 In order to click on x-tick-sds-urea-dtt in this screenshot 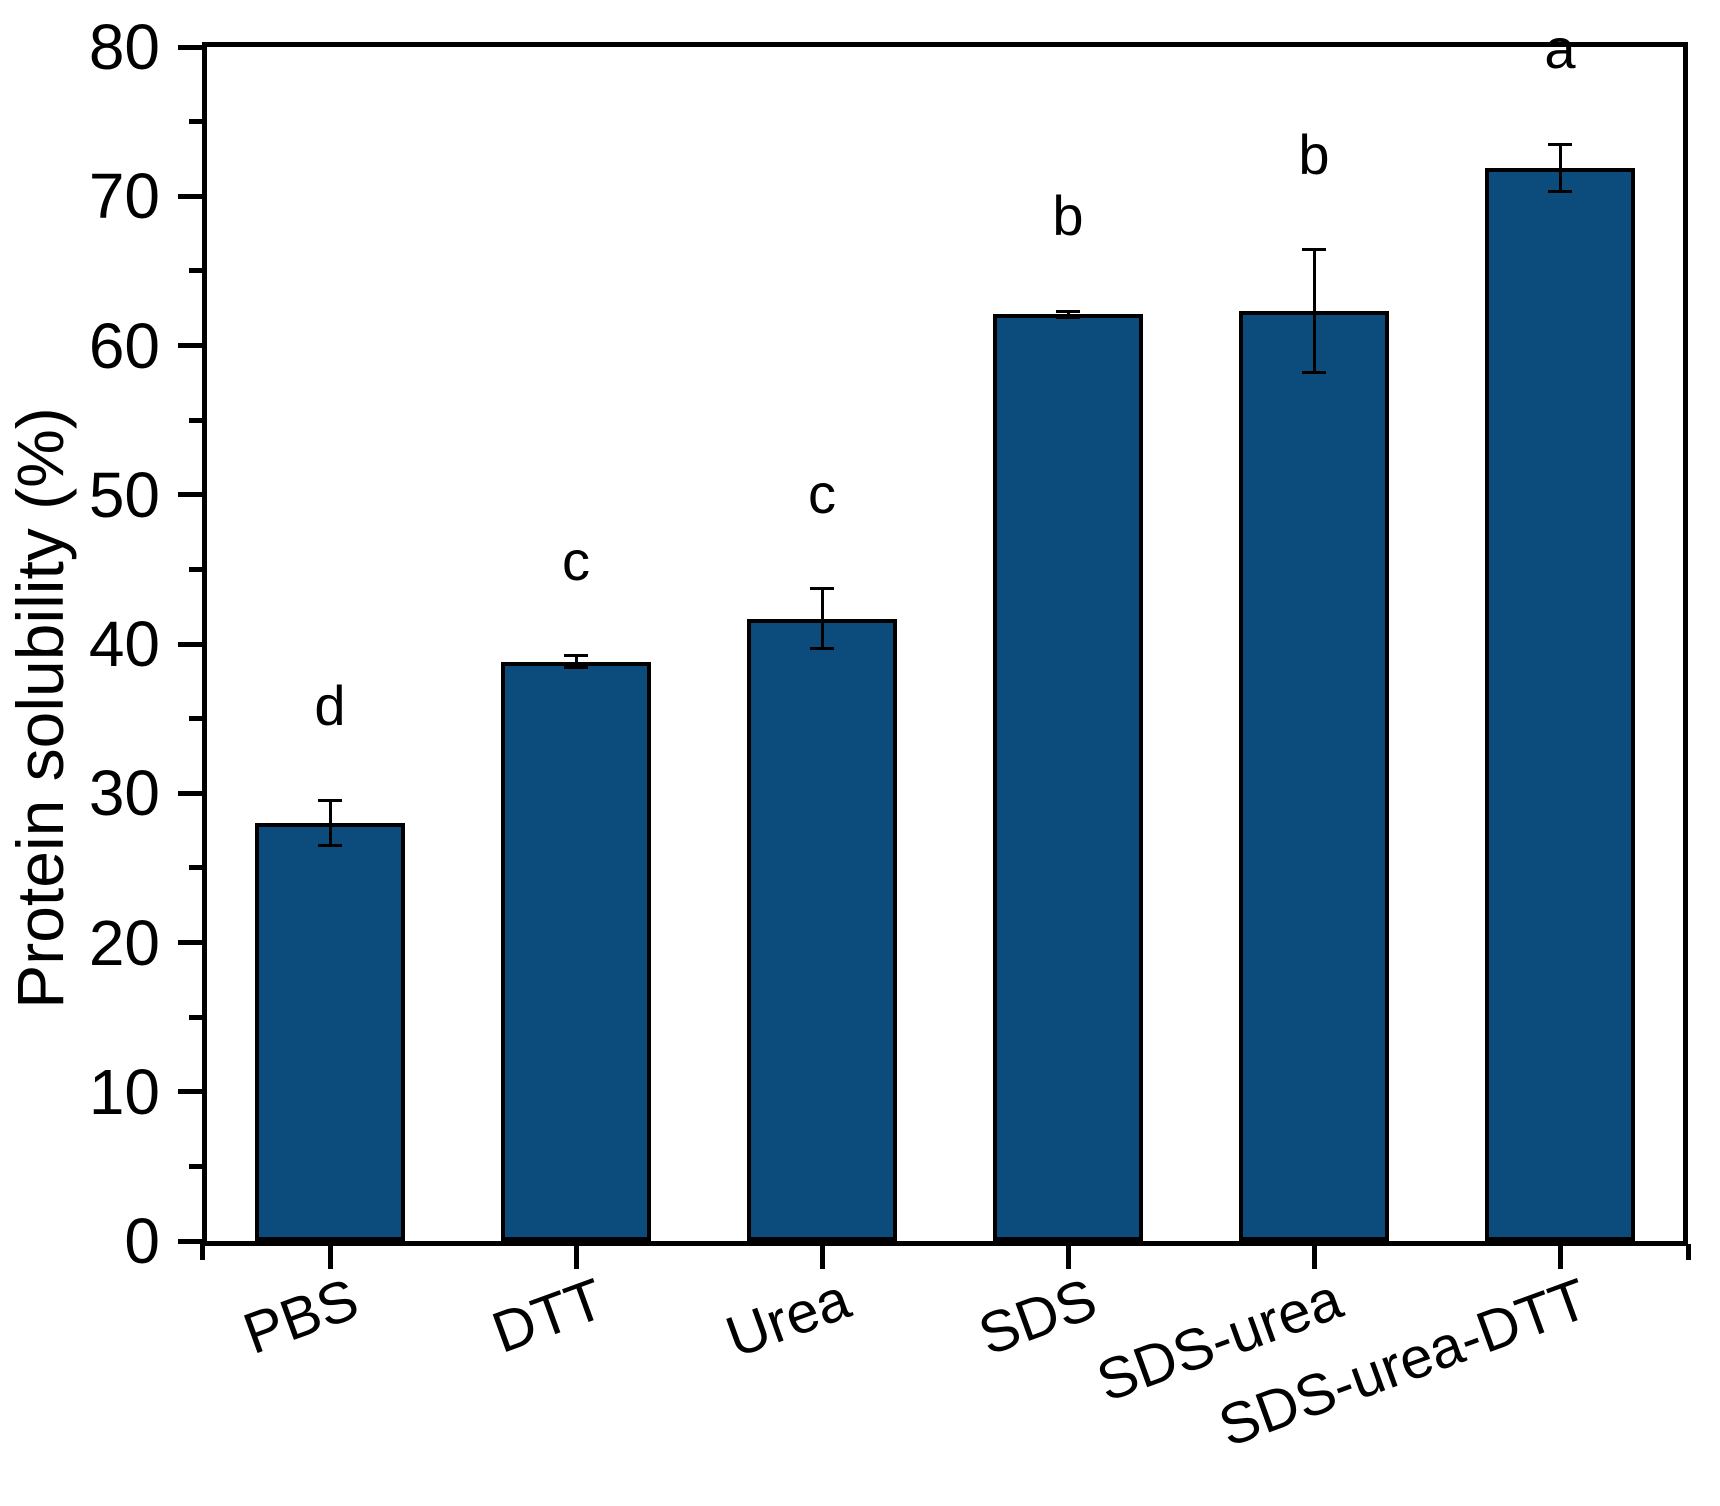, I will do `click(1560, 1257)`.